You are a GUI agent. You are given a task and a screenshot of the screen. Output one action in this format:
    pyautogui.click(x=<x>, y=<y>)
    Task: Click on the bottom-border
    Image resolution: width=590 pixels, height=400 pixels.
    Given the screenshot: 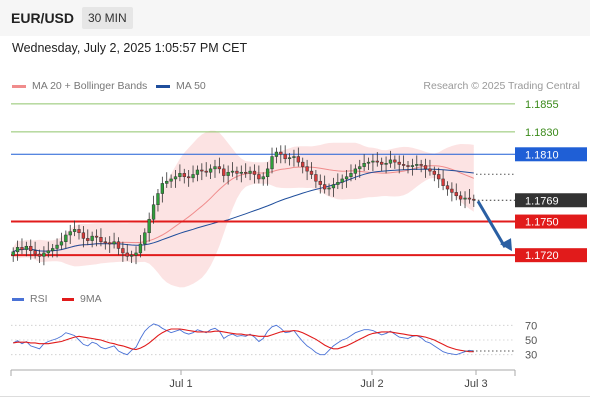 What is the action you would take?
    pyautogui.click(x=295, y=396)
    